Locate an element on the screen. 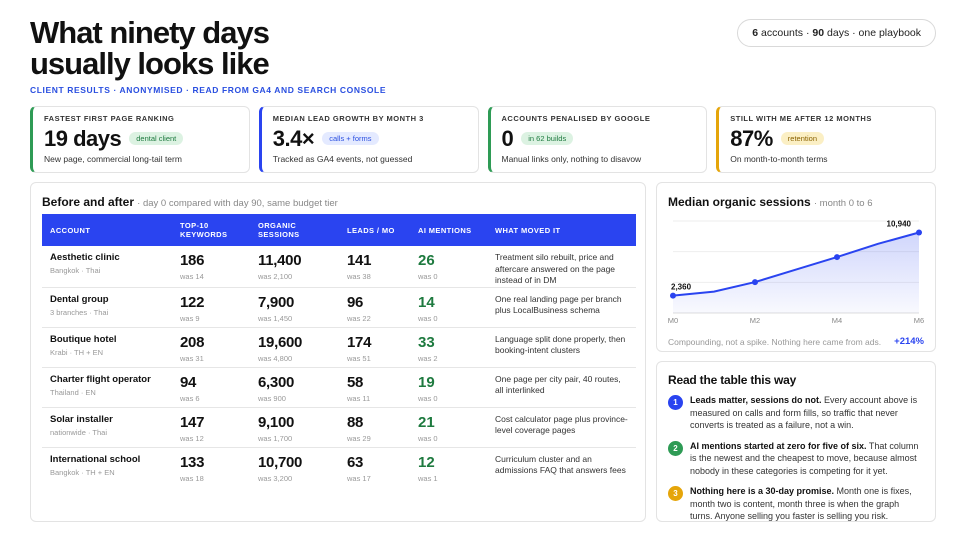 Image resolution: width=960 pixels, height=546 pixels. stat-desc: Tracked as GA4 events, not guessed is located at coordinates (342, 159).